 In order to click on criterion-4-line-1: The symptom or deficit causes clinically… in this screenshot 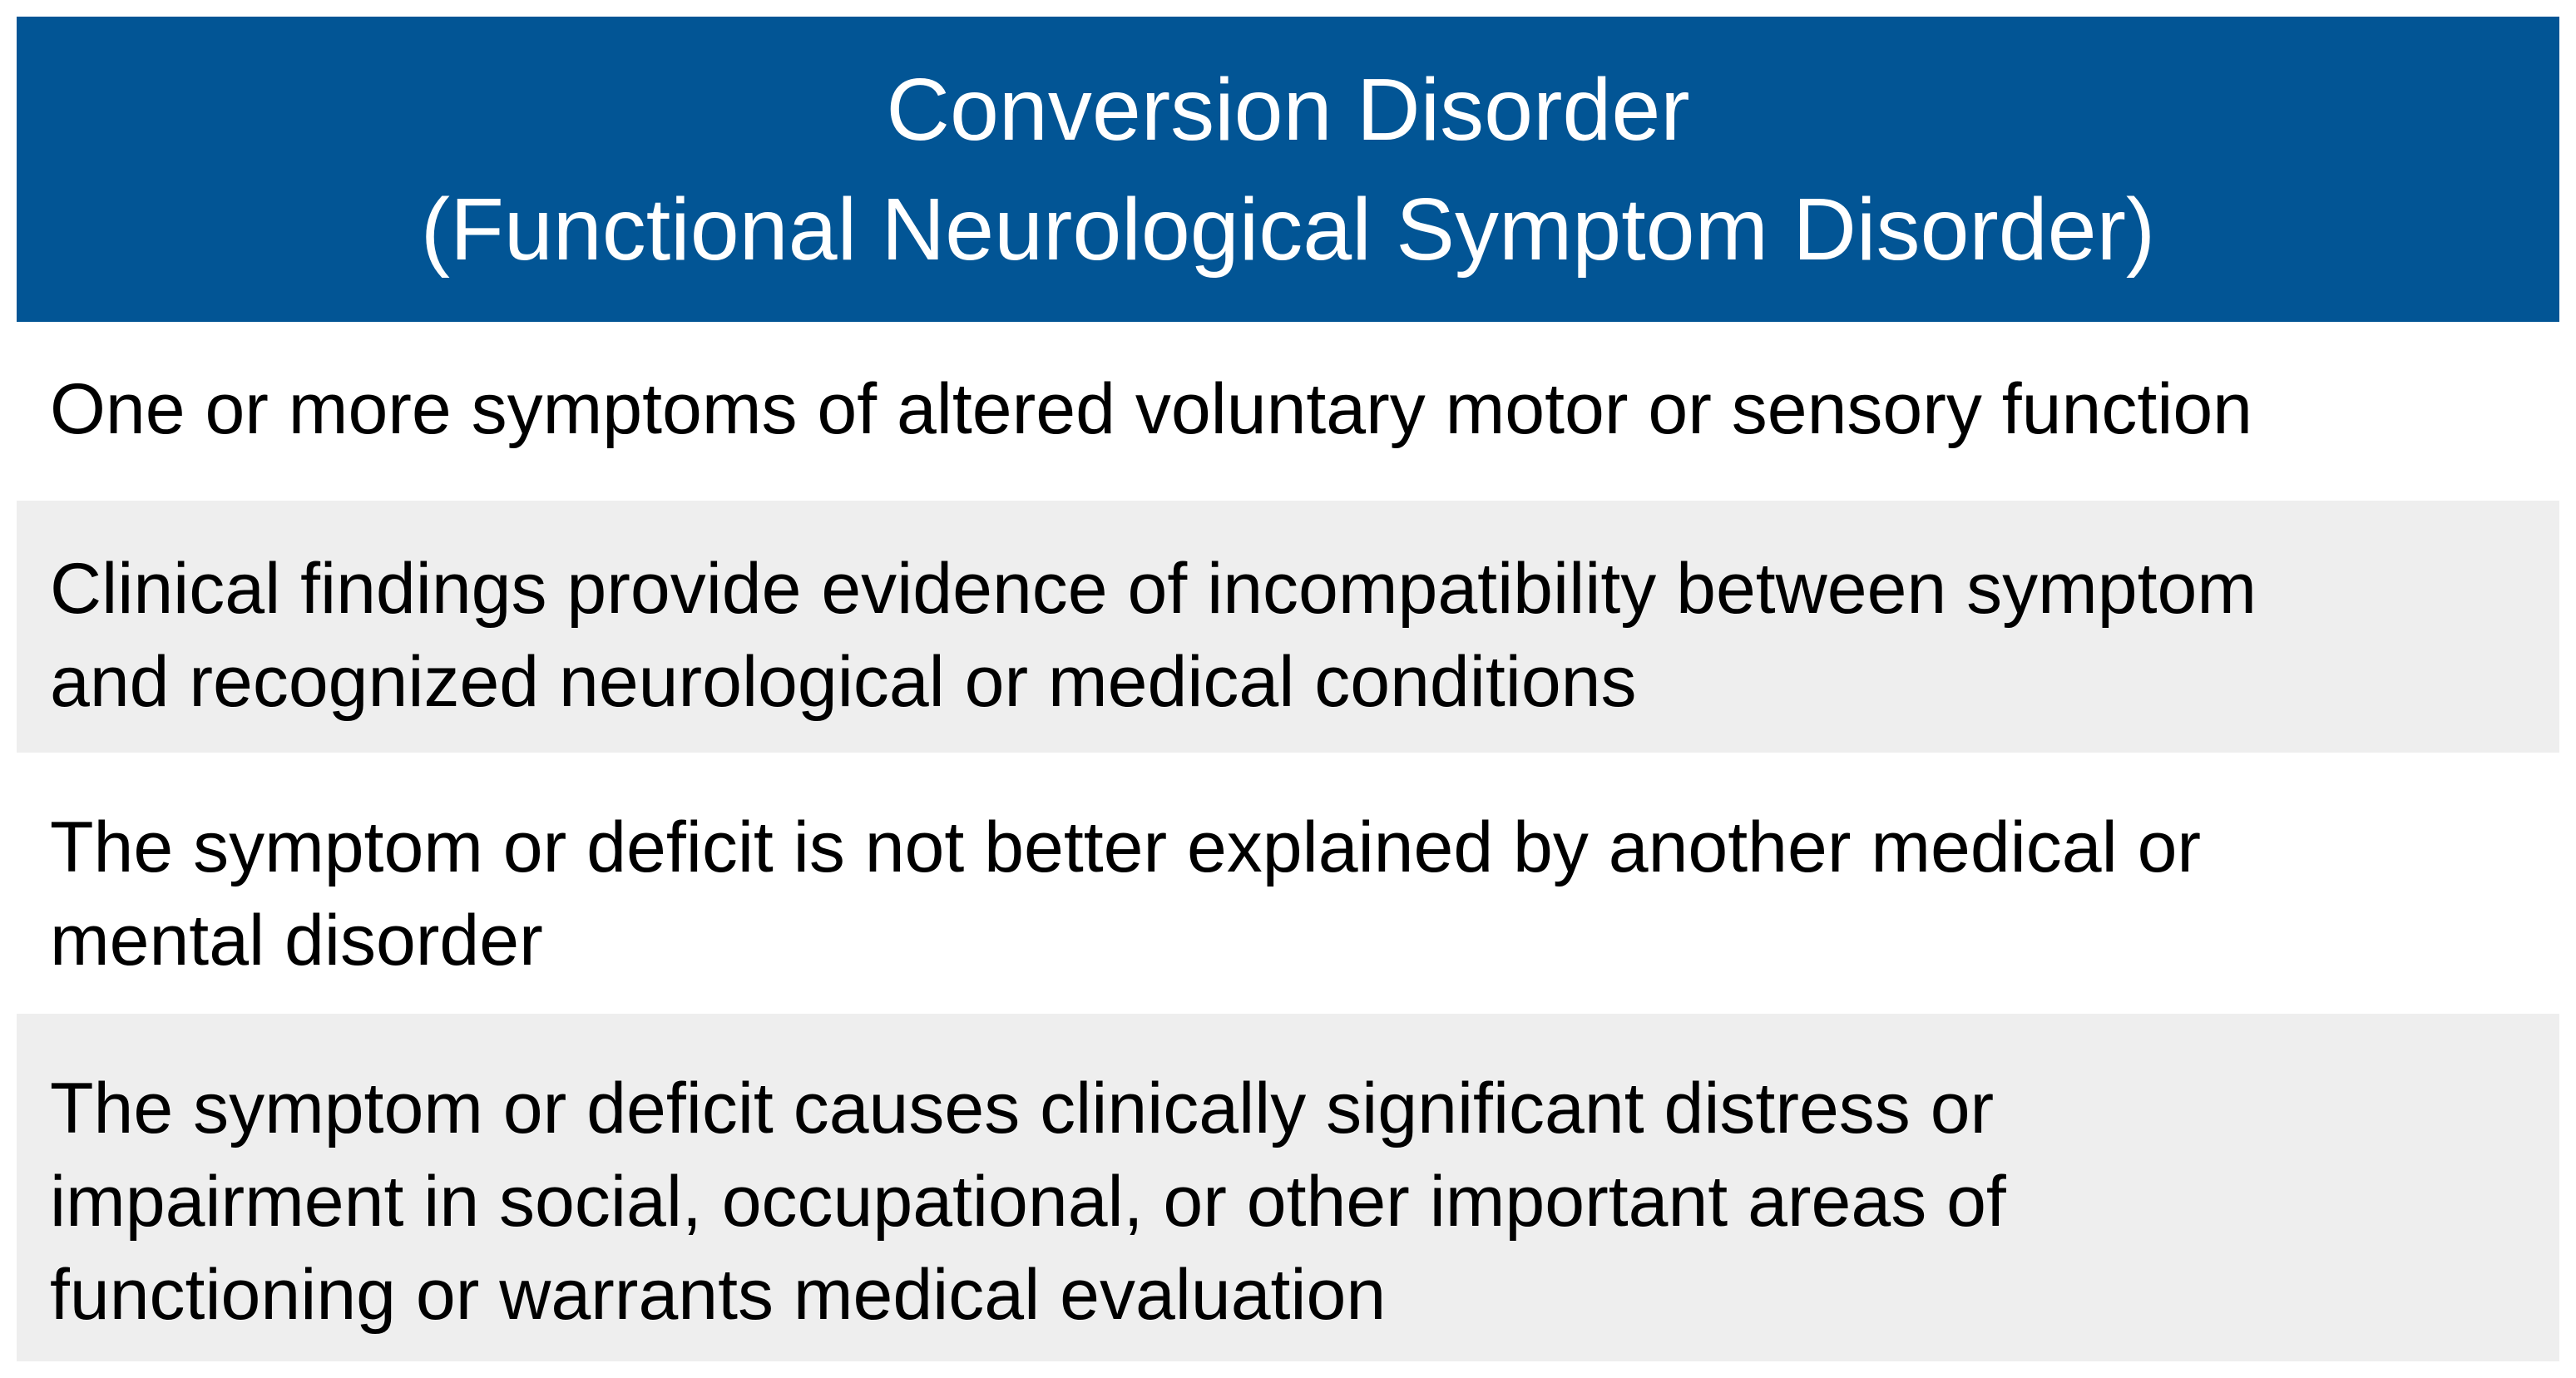, I will do `click(1022, 1108)`.